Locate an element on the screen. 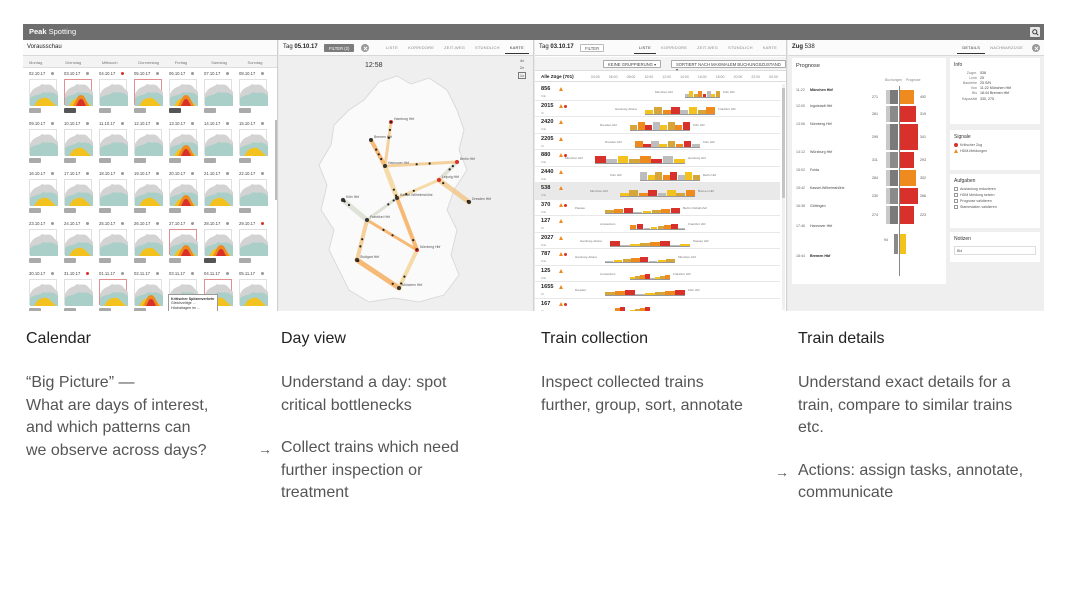 The width and height of the screenshot is (1067, 600). train-row: 880 ICE München Hbf Hamburg Hbf is located at coordinates (657, 158).